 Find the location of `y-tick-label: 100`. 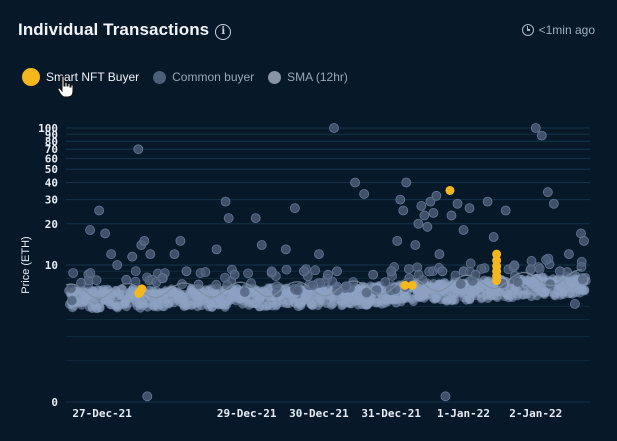

y-tick-label: 100 is located at coordinates (48, 128).